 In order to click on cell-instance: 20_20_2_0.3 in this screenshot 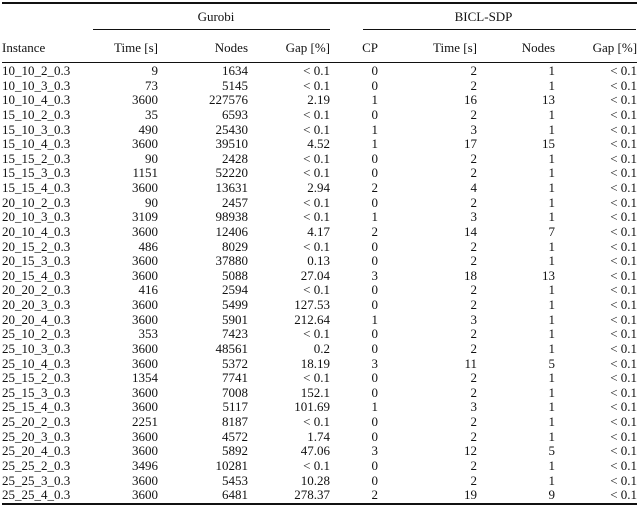, I will do `click(36, 290)`.